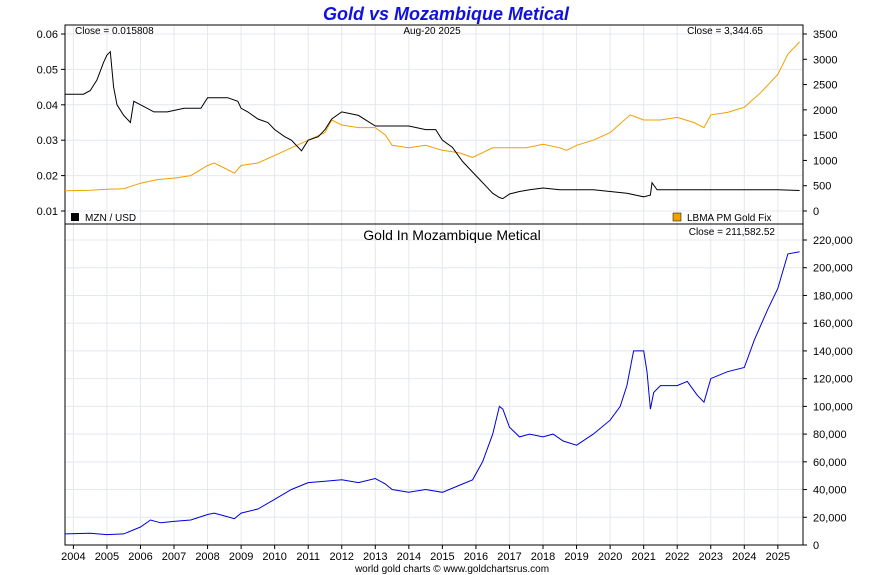 This screenshot has width=890, height=575. Describe the element at coordinates (576, 557) in the screenshot. I see `x-tick-label: 2019` at that location.